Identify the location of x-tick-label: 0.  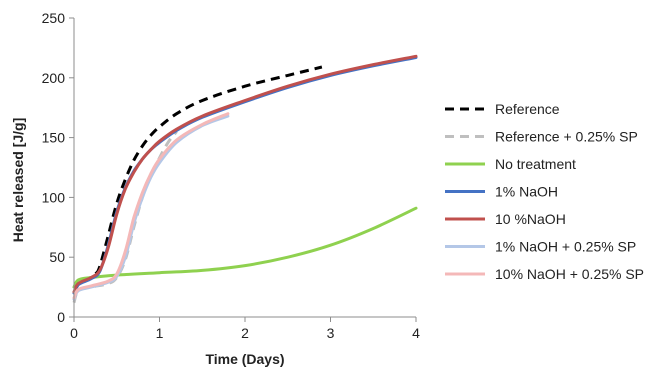
(74, 333).